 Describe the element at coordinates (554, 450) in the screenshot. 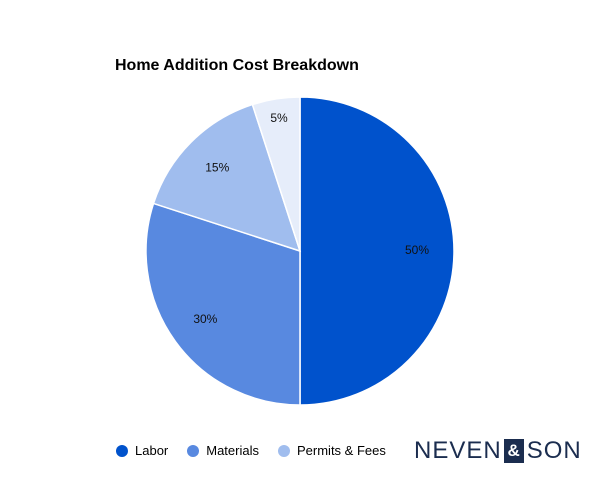

I see `brand-right: SON` at that location.